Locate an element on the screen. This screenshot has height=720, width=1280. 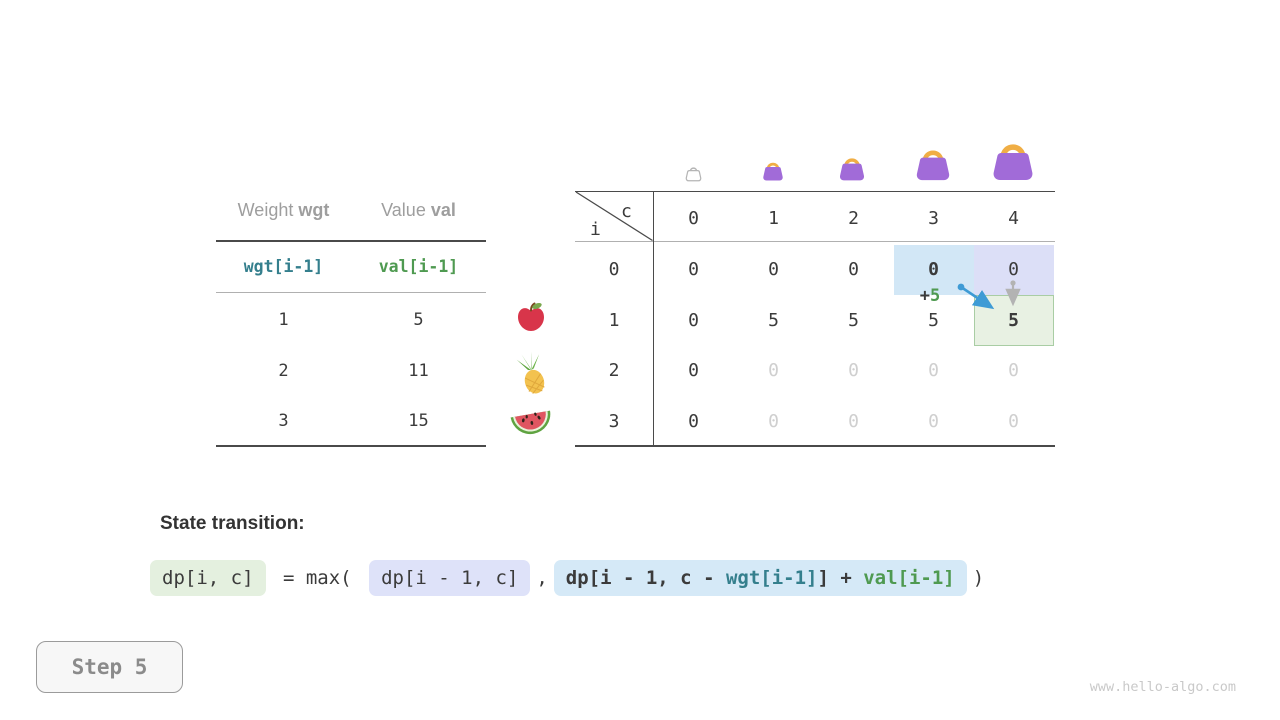
dp-cell-2-2: 0 is located at coordinates (853, 371).